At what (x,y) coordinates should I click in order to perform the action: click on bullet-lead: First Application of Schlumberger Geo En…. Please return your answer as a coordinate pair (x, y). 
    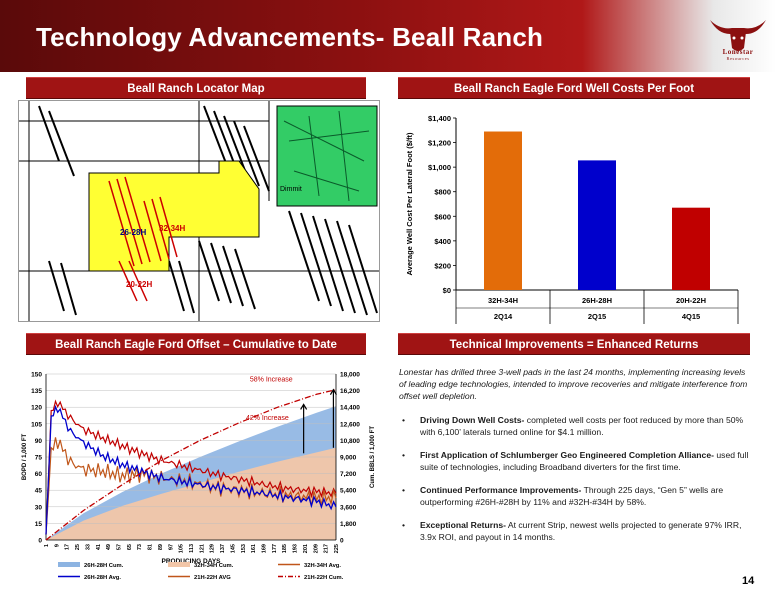
    Looking at the image, I should click on (567, 455).